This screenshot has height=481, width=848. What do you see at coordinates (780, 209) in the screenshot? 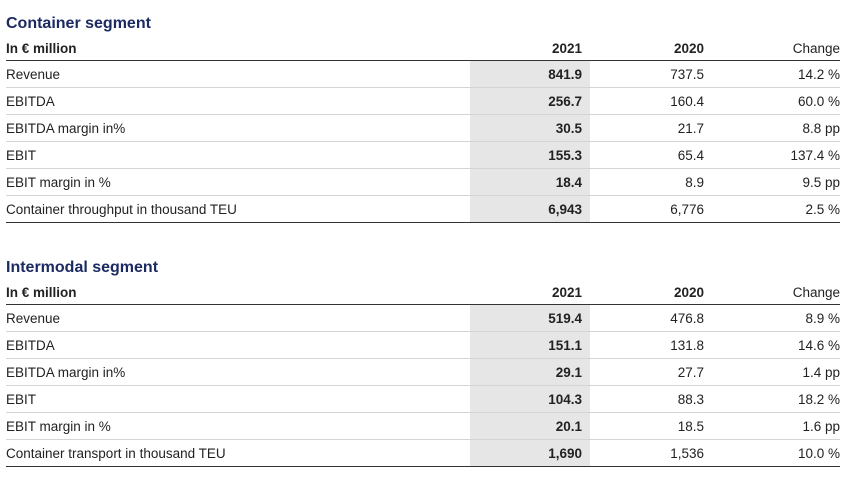
I see `value-change: 2.5 %` at bounding box center [780, 209].